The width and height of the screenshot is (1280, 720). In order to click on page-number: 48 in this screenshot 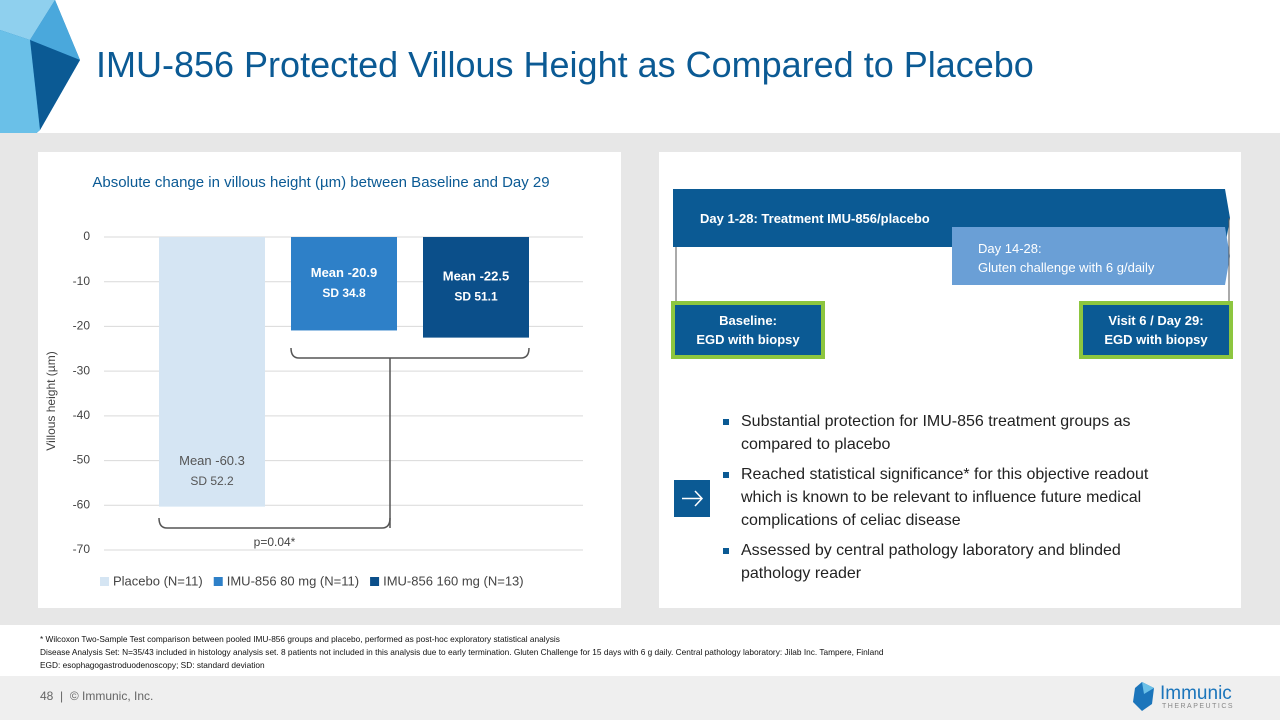, I will do `click(47, 696)`.